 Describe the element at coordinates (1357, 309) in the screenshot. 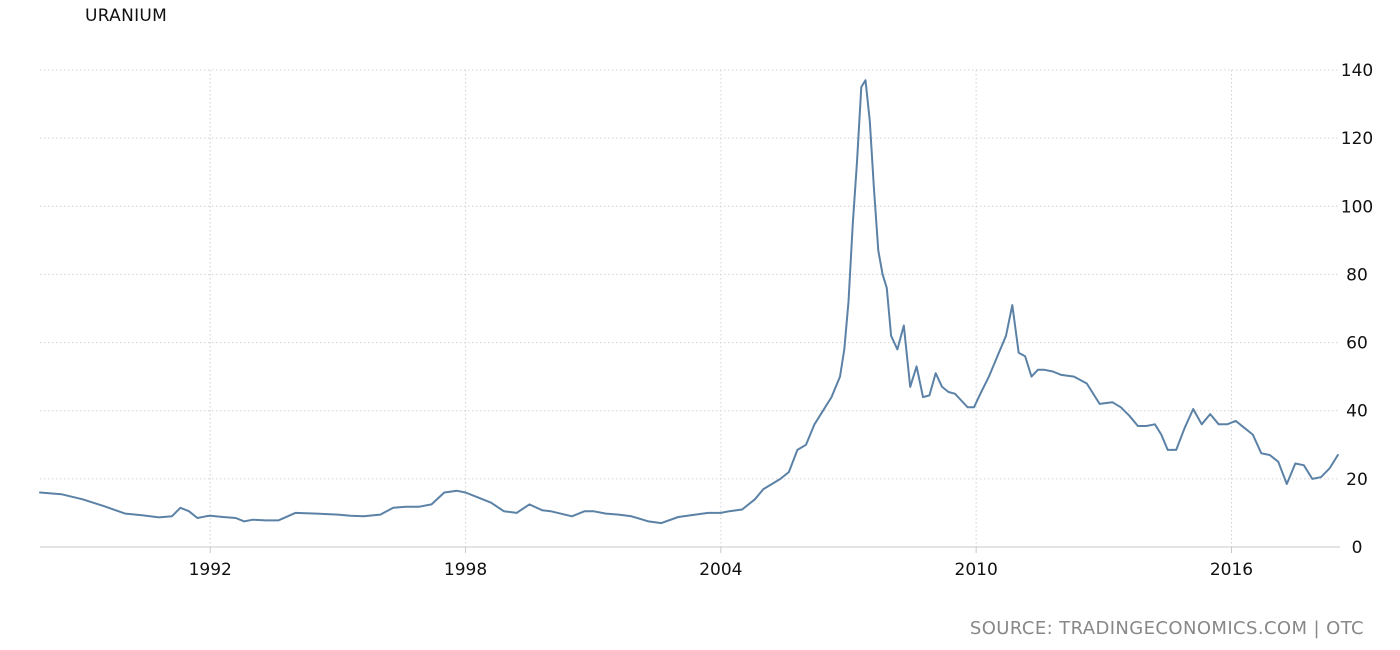

I see `y-axis-tick-labels: 0 20 40 60 80 100 120 140` at that location.